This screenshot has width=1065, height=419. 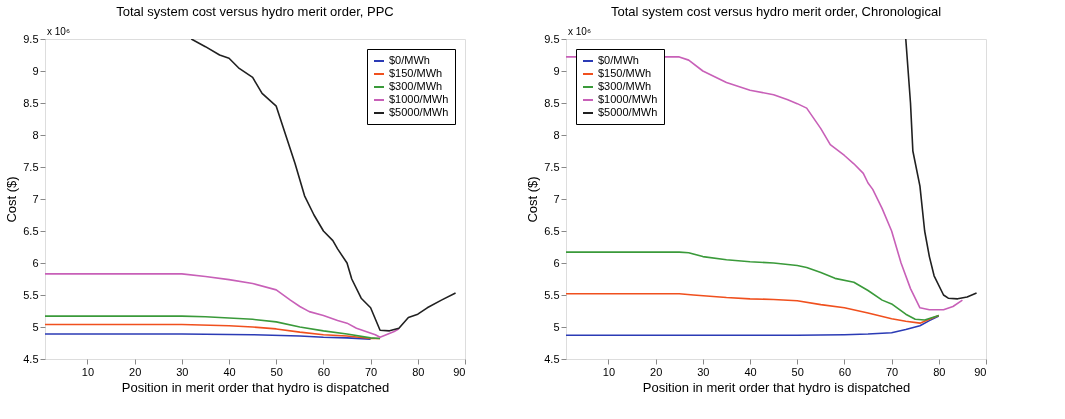 I want to click on chart-title: Total system cost versus hydro merit order, Chronological, so click(x=776, y=11).